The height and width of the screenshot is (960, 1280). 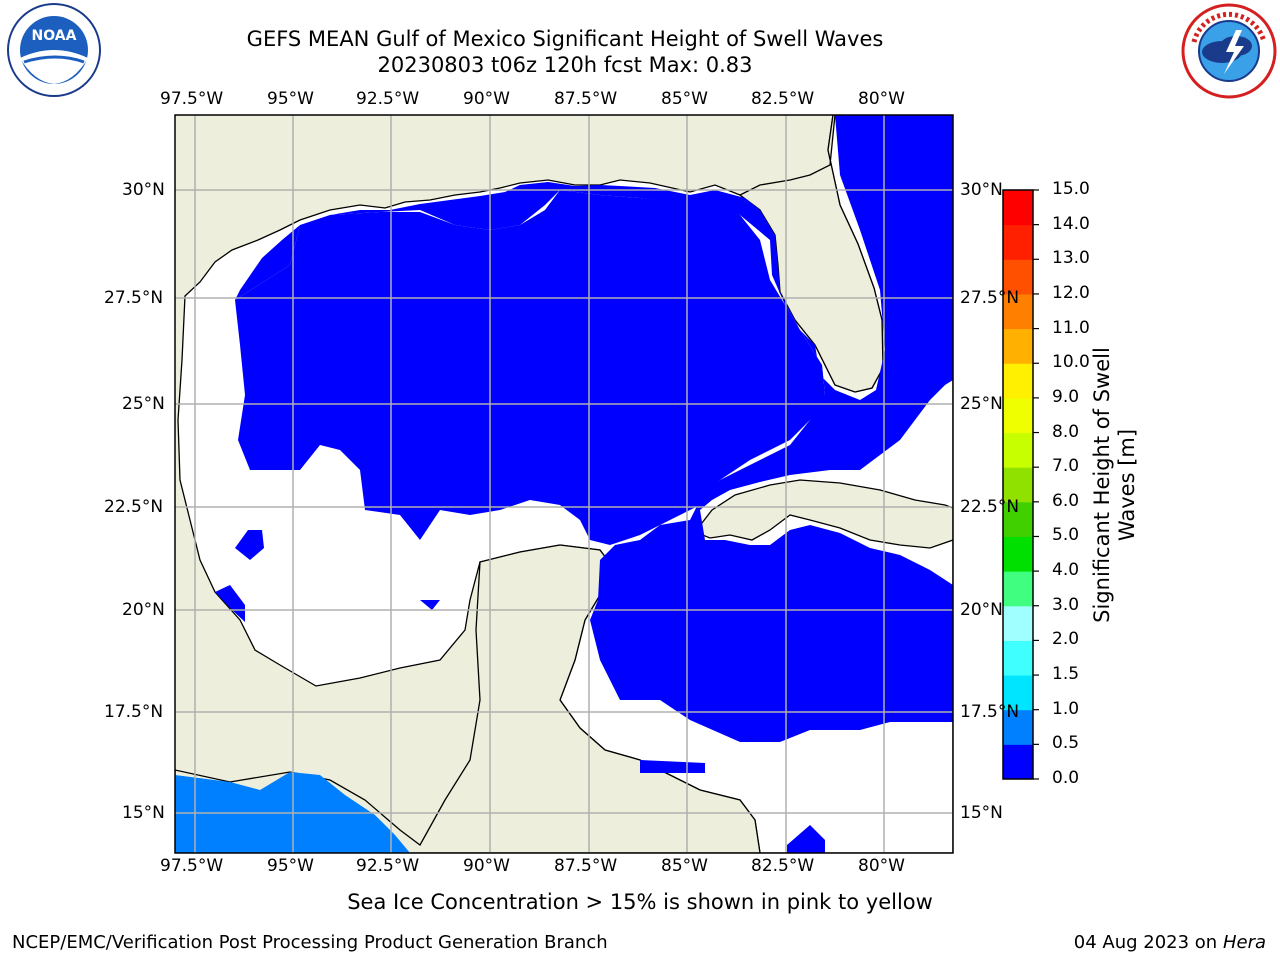 I want to click on colorbar-tick-label: 10.0, so click(x=1071, y=362).